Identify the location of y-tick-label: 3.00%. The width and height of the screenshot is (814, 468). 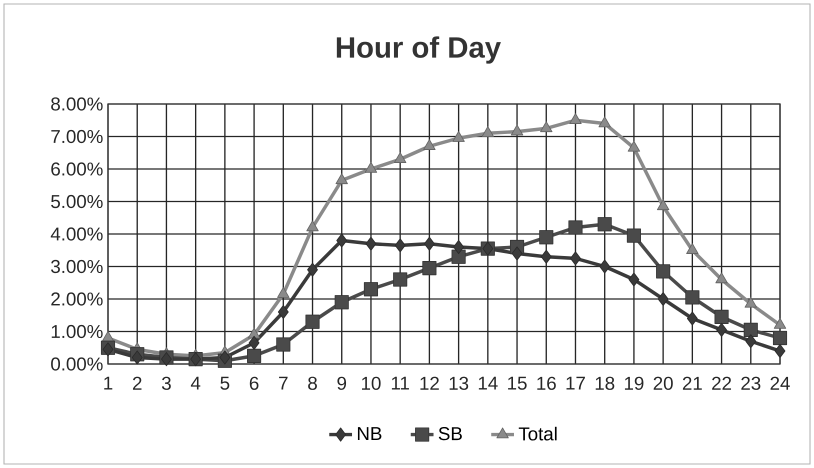
(77, 267).